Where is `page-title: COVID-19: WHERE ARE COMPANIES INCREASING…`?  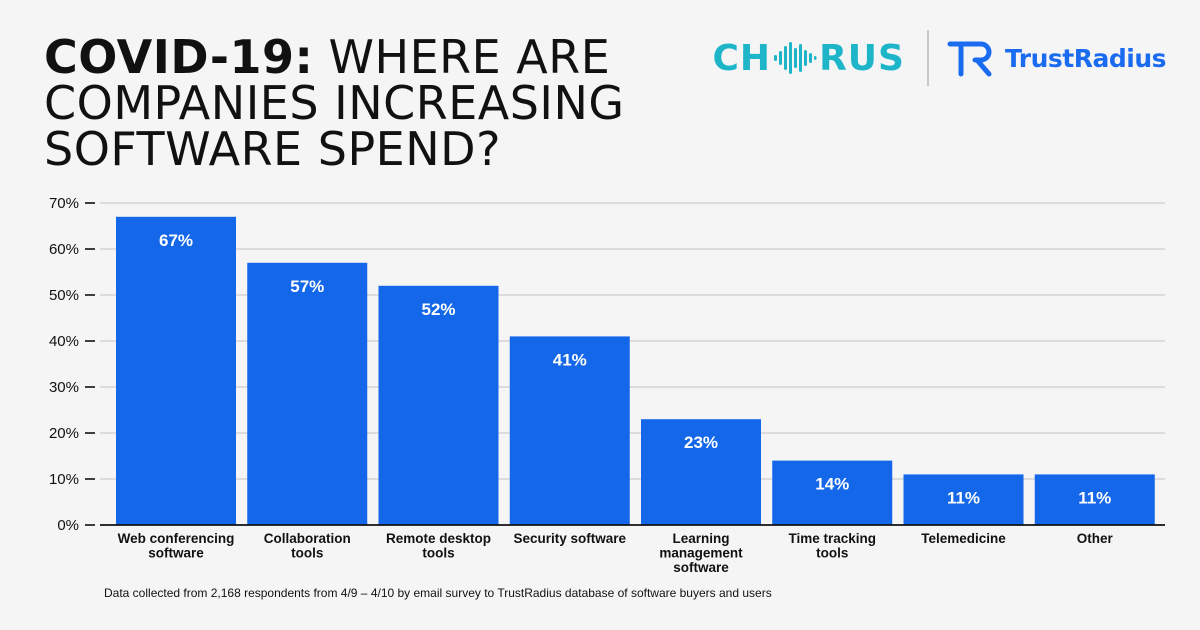 page-title: COVID-19: WHERE ARE COMPANIES INCREASING… is located at coordinates (394, 103).